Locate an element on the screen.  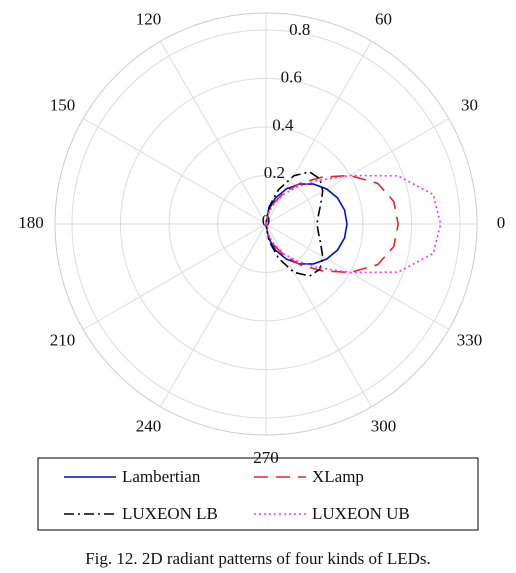
r-tick-label: 0.4 is located at coordinates (283, 124).